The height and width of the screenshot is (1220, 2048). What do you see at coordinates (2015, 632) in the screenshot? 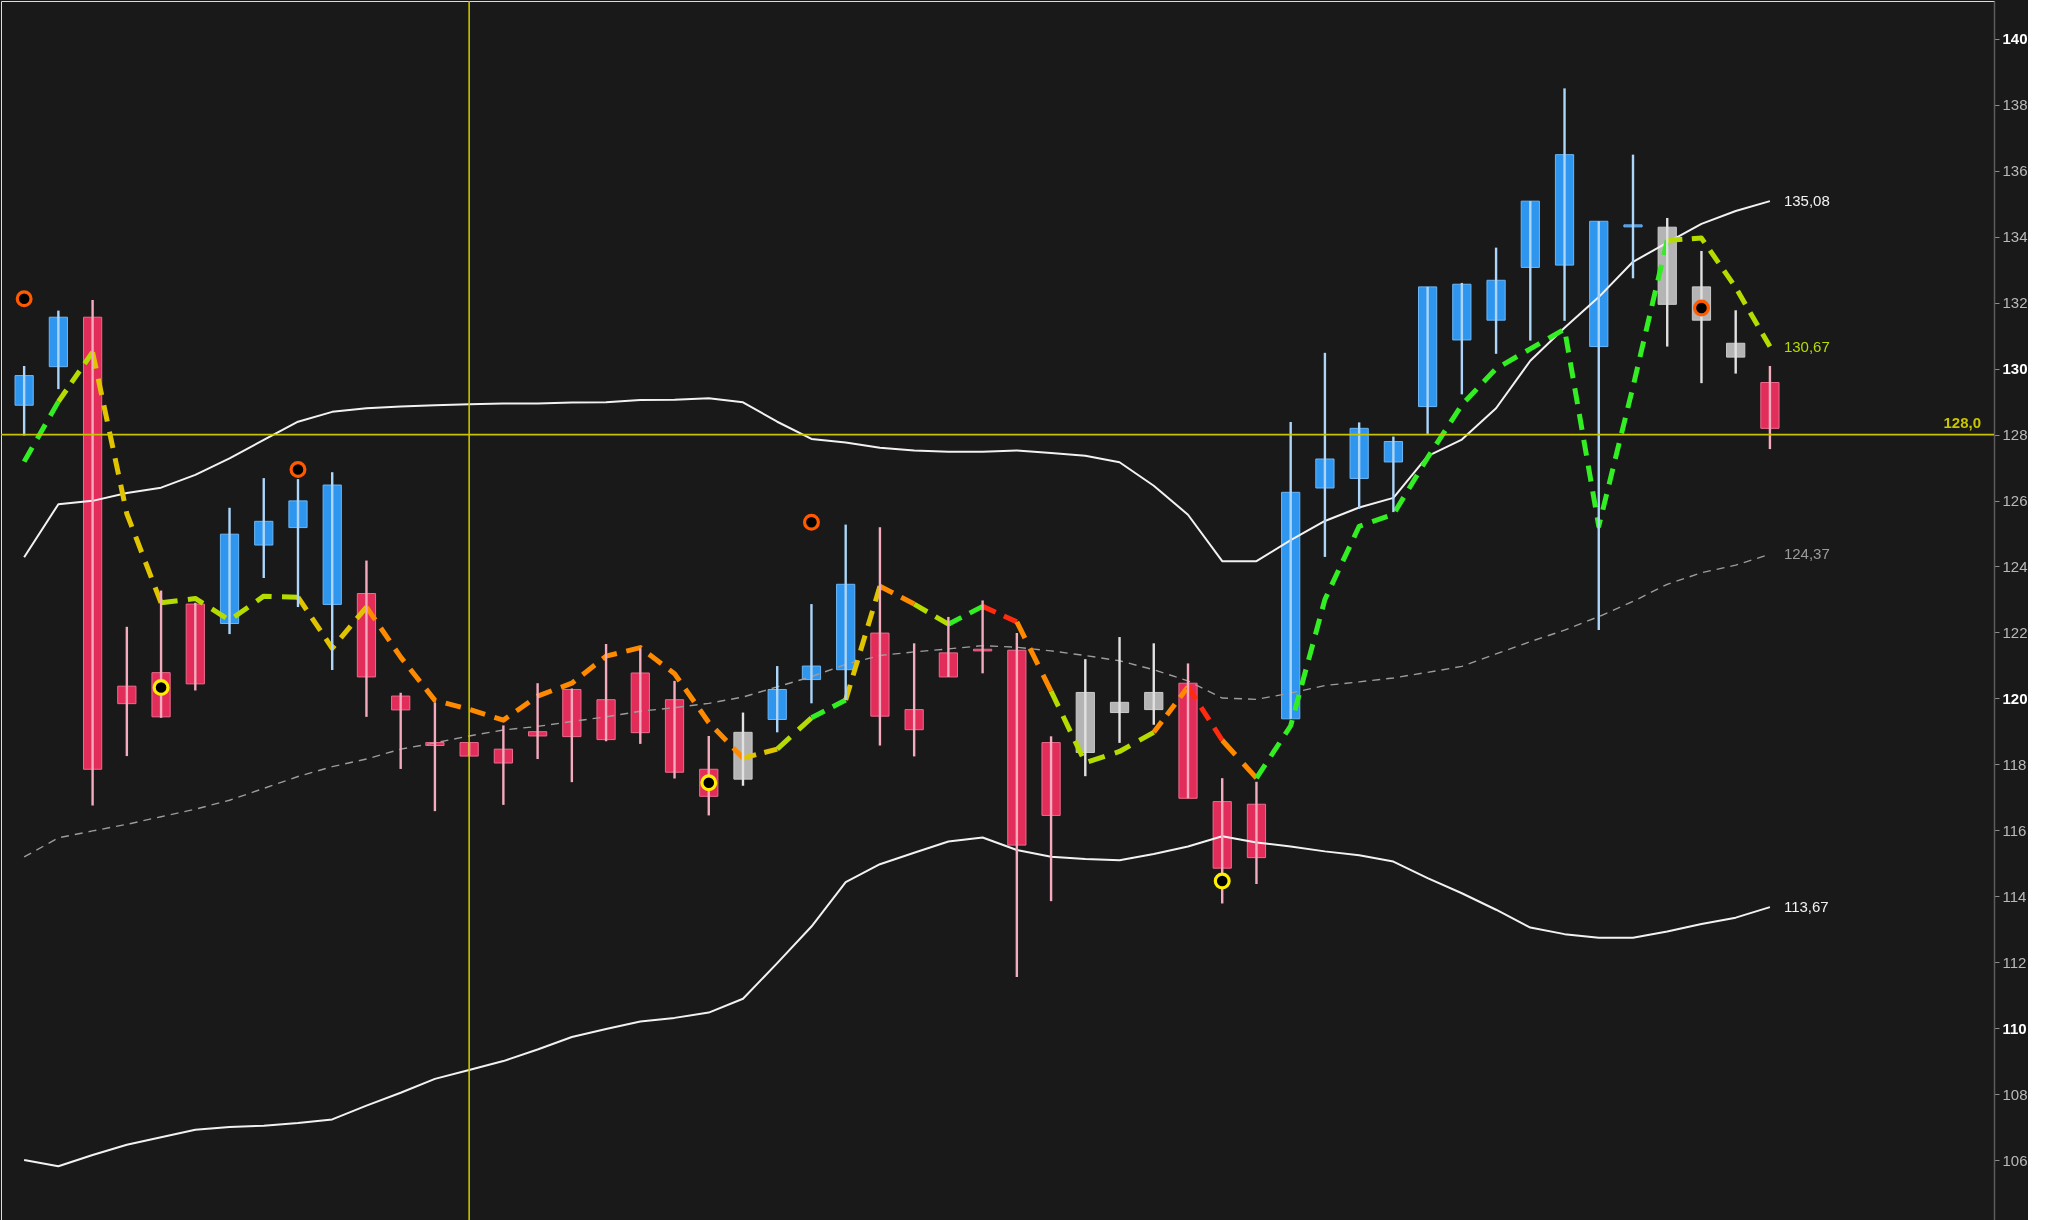
I see `y-tick-label: 122` at bounding box center [2015, 632].